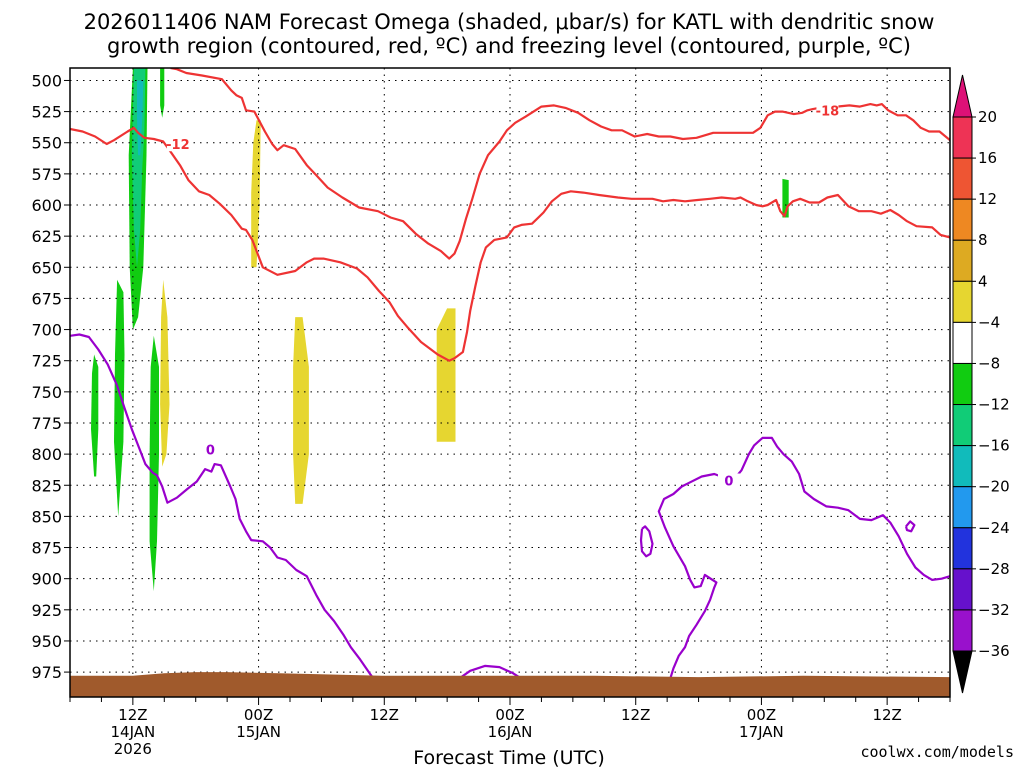  What do you see at coordinates (994, 528) in the screenshot?
I see `colorbar-label-10: −24` at bounding box center [994, 528].